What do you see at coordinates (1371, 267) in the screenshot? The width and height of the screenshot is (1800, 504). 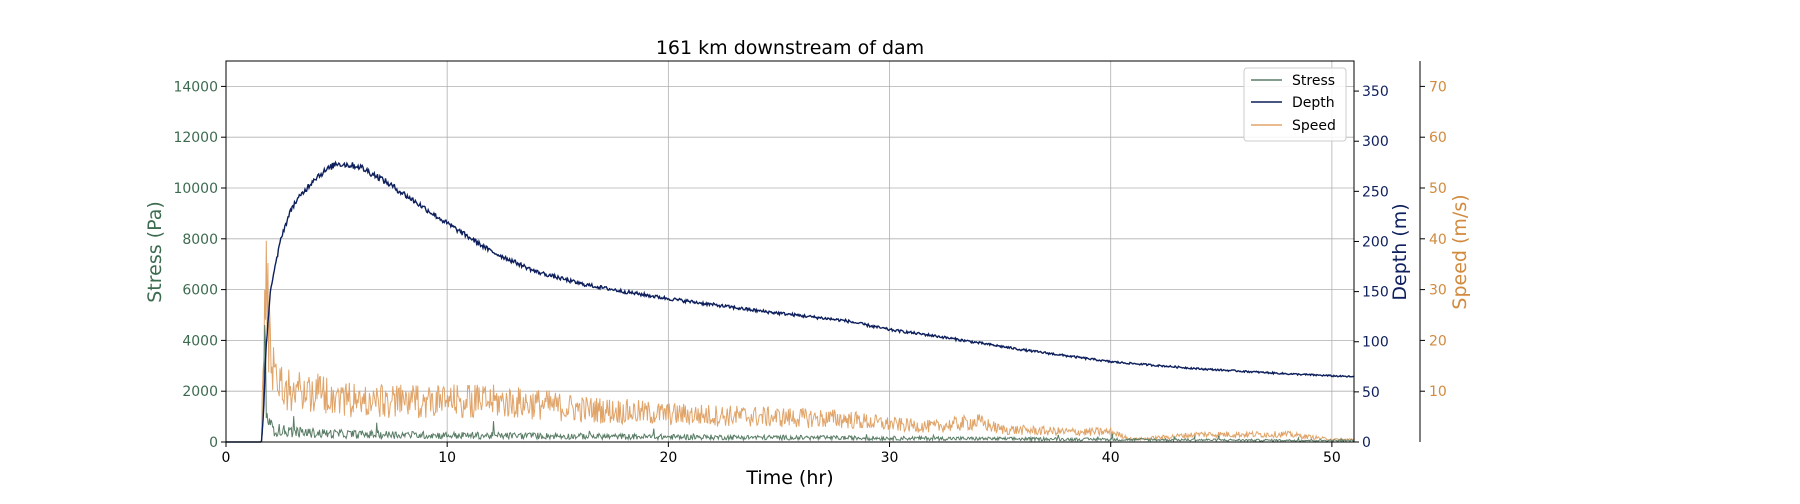 I see `depth-axis: 0 50 100 150 200 250 300 350` at bounding box center [1371, 267].